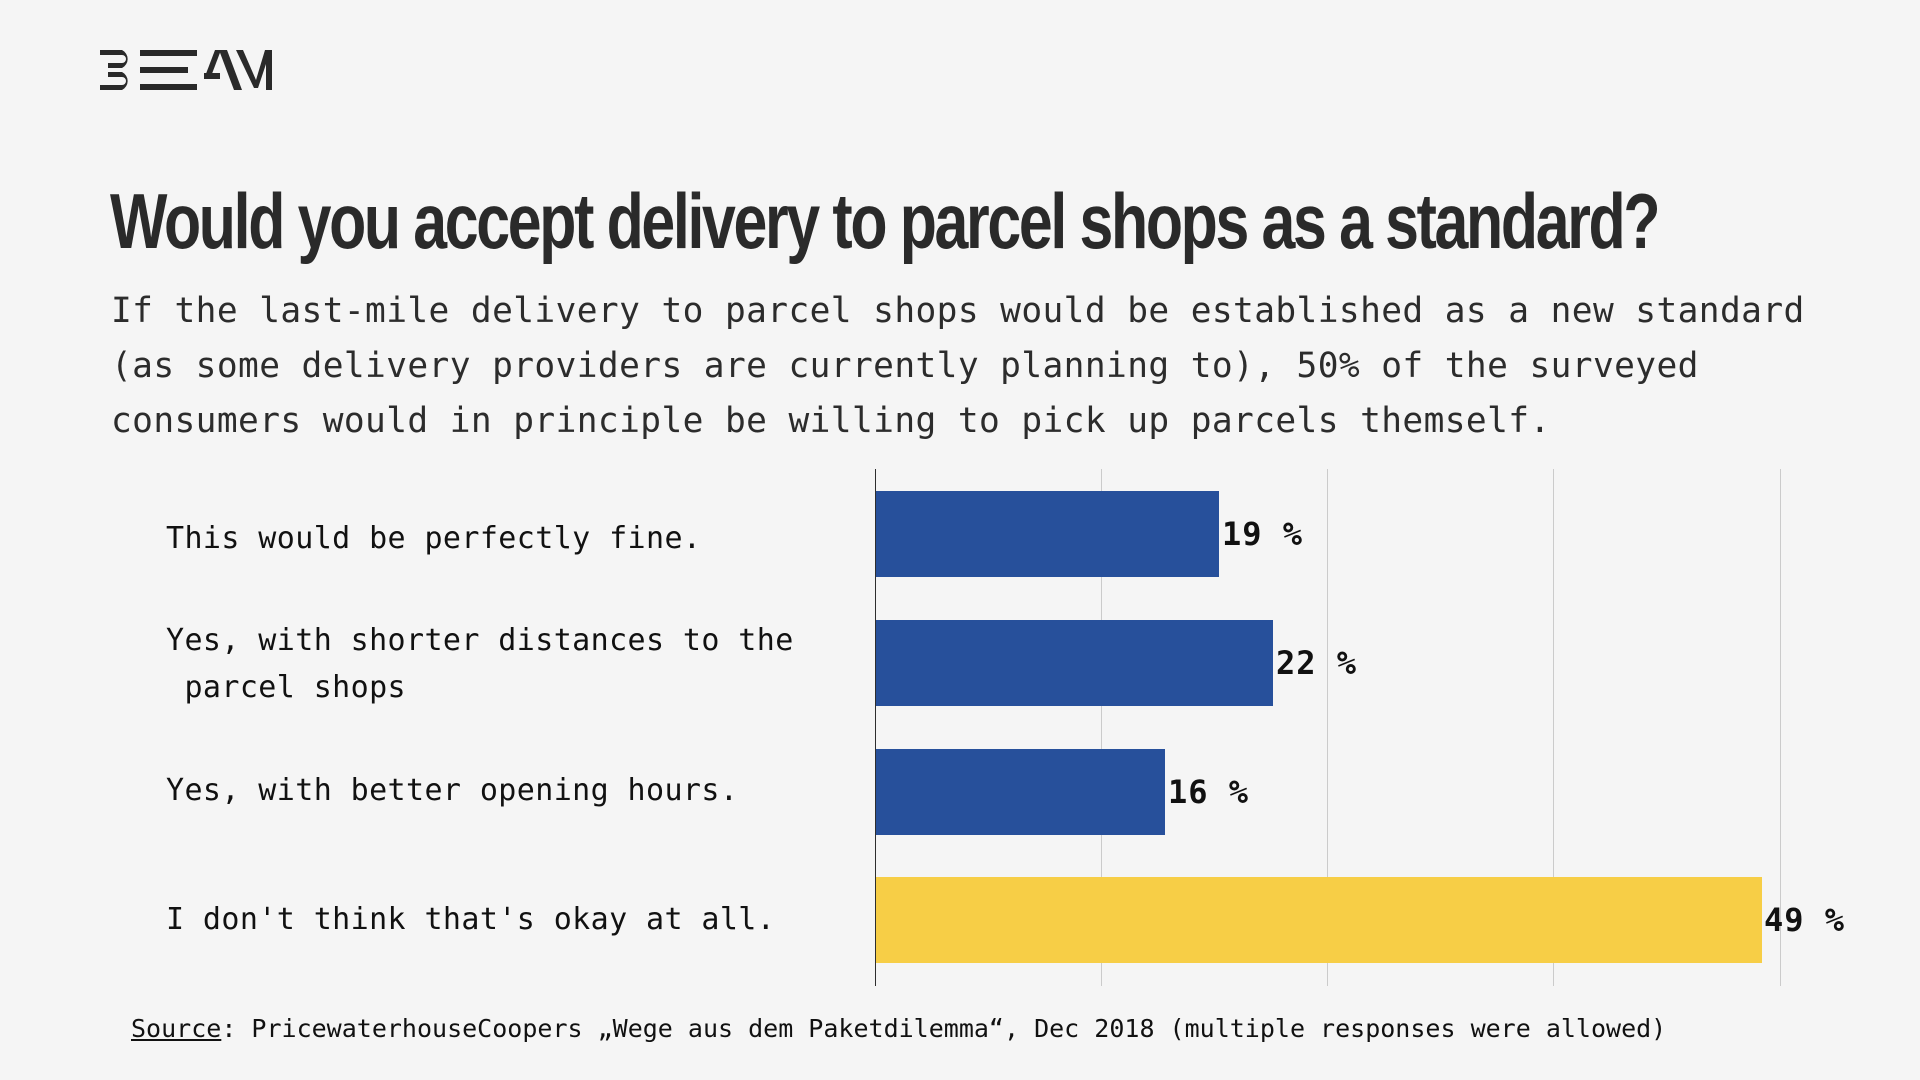 Image resolution: width=1920 pixels, height=1080 pixels. What do you see at coordinates (1317, 663) in the screenshot?
I see `value-label: 22 %` at bounding box center [1317, 663].